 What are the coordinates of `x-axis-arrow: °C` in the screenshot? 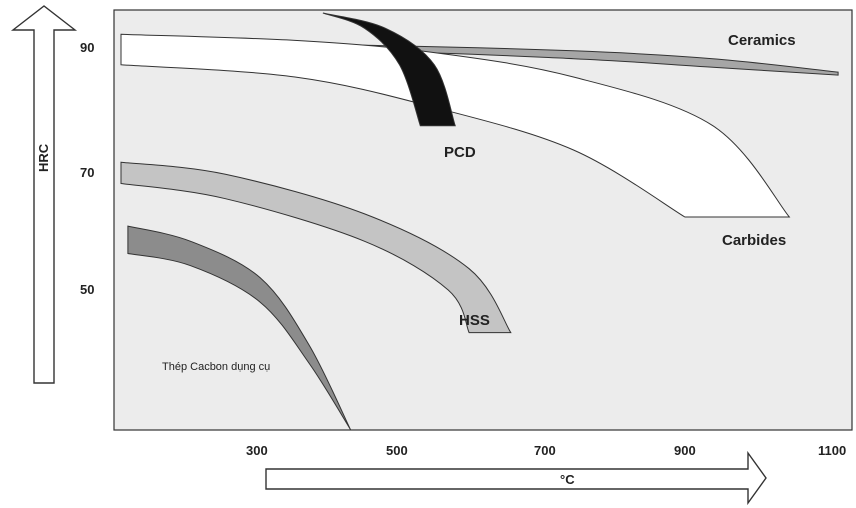 It's located at (516, 478).